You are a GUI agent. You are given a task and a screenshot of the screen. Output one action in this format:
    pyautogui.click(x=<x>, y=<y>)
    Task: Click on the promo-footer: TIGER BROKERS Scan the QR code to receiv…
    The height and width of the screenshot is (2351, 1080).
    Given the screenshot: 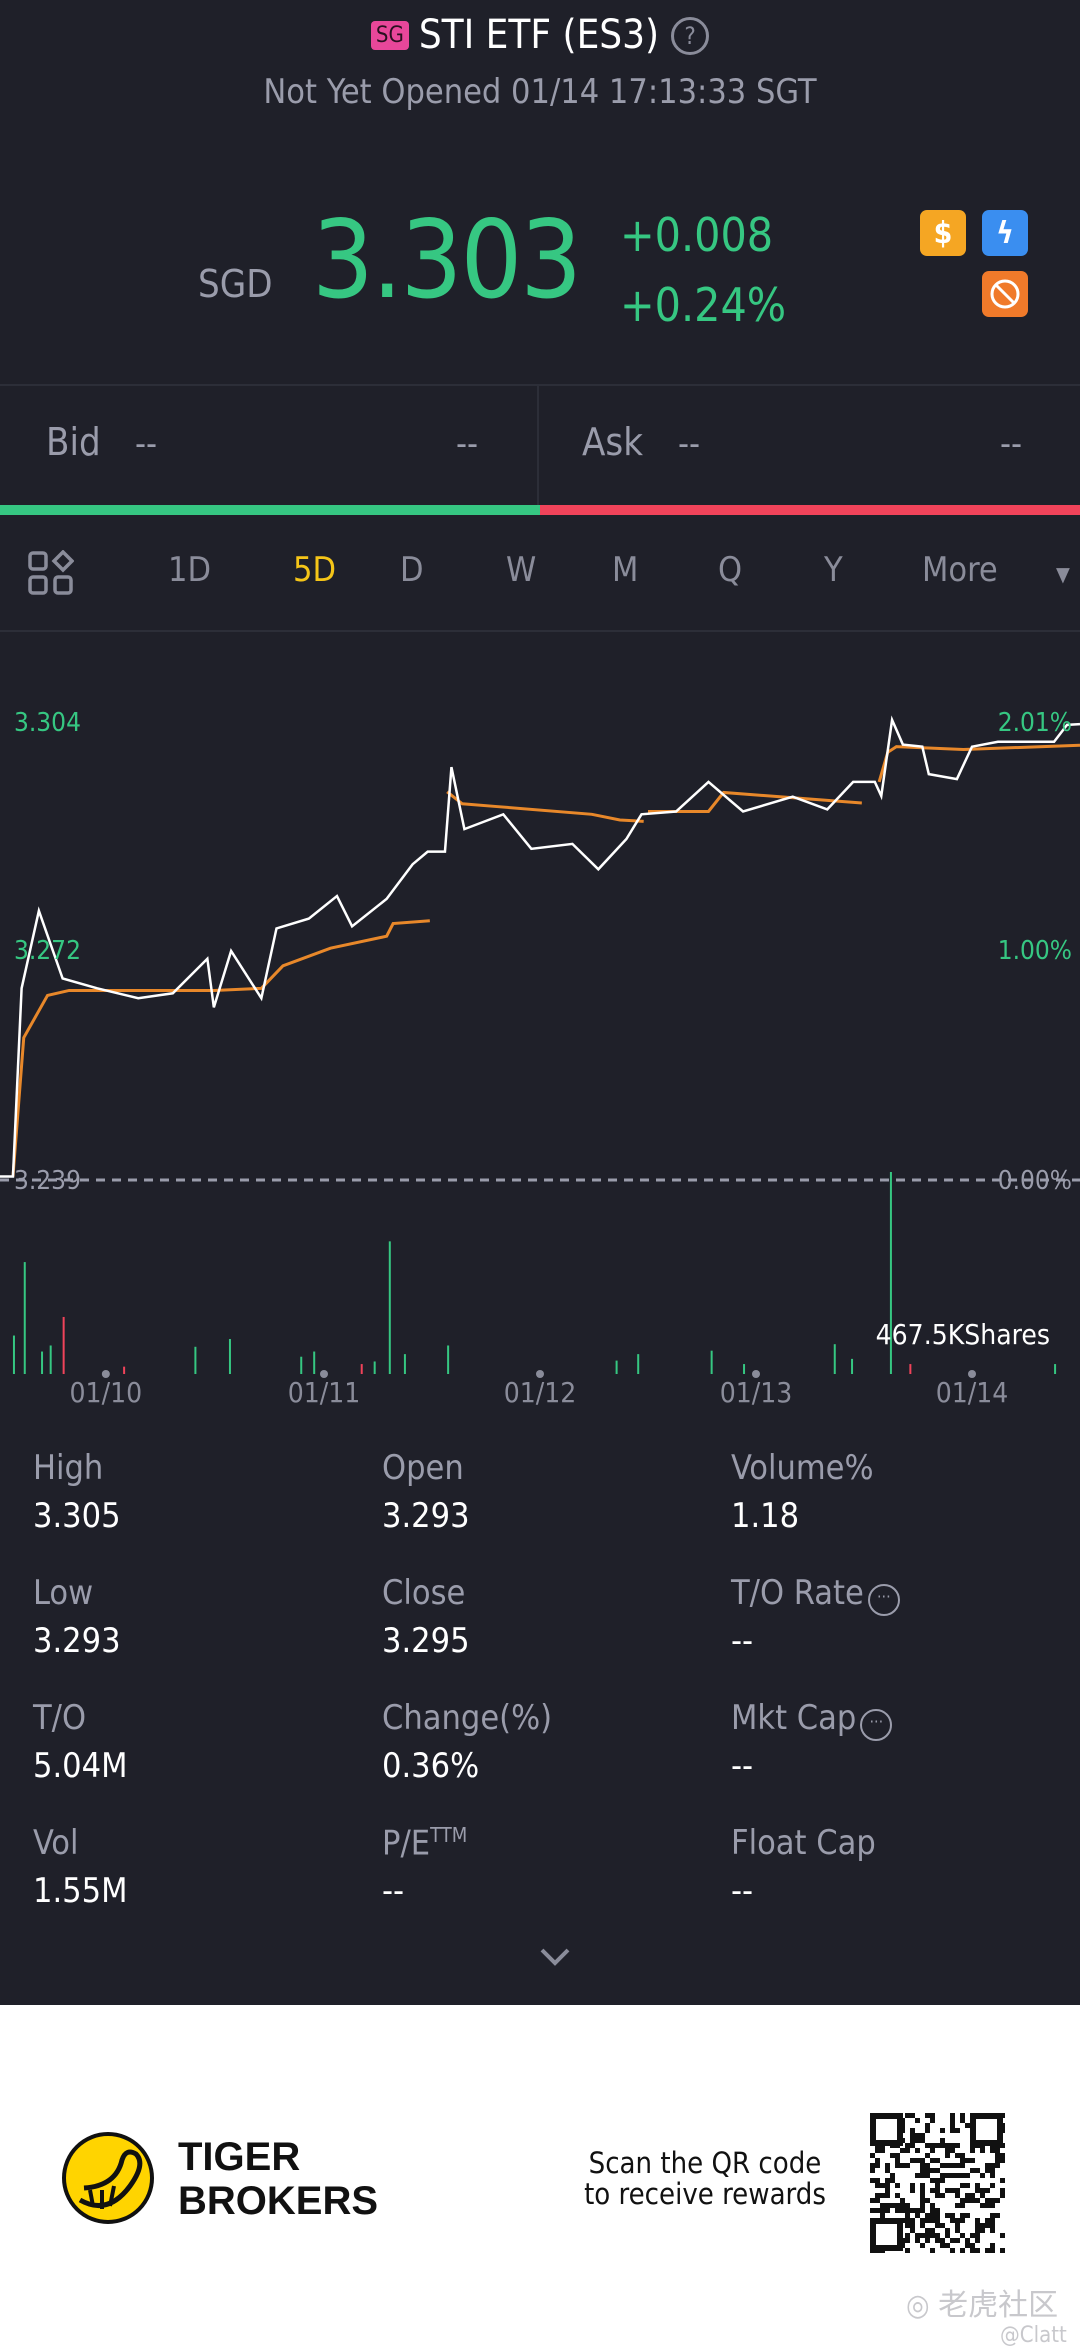 What is the action you would take?
    pyautogui.click(x=540, y=2178)
    